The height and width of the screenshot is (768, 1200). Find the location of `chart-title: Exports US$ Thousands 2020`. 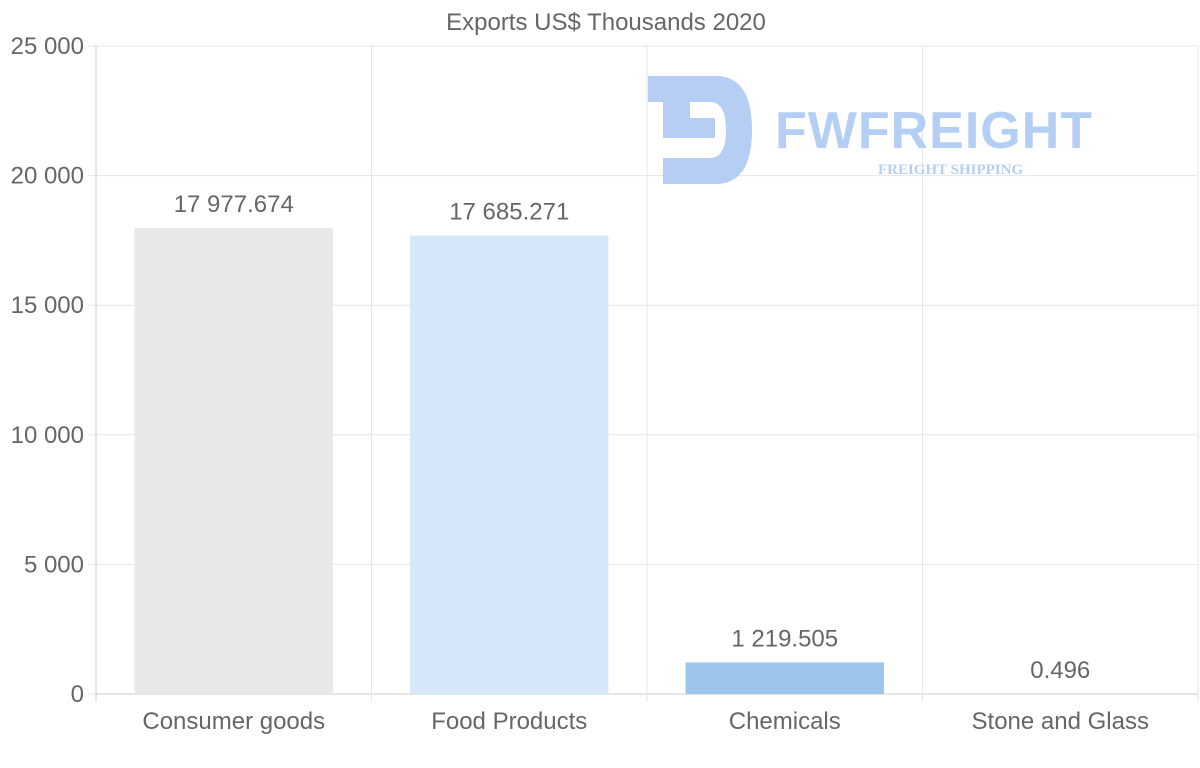

chart-title: Exports US$ Thousands 2020 is located at coordinates (606, 22).